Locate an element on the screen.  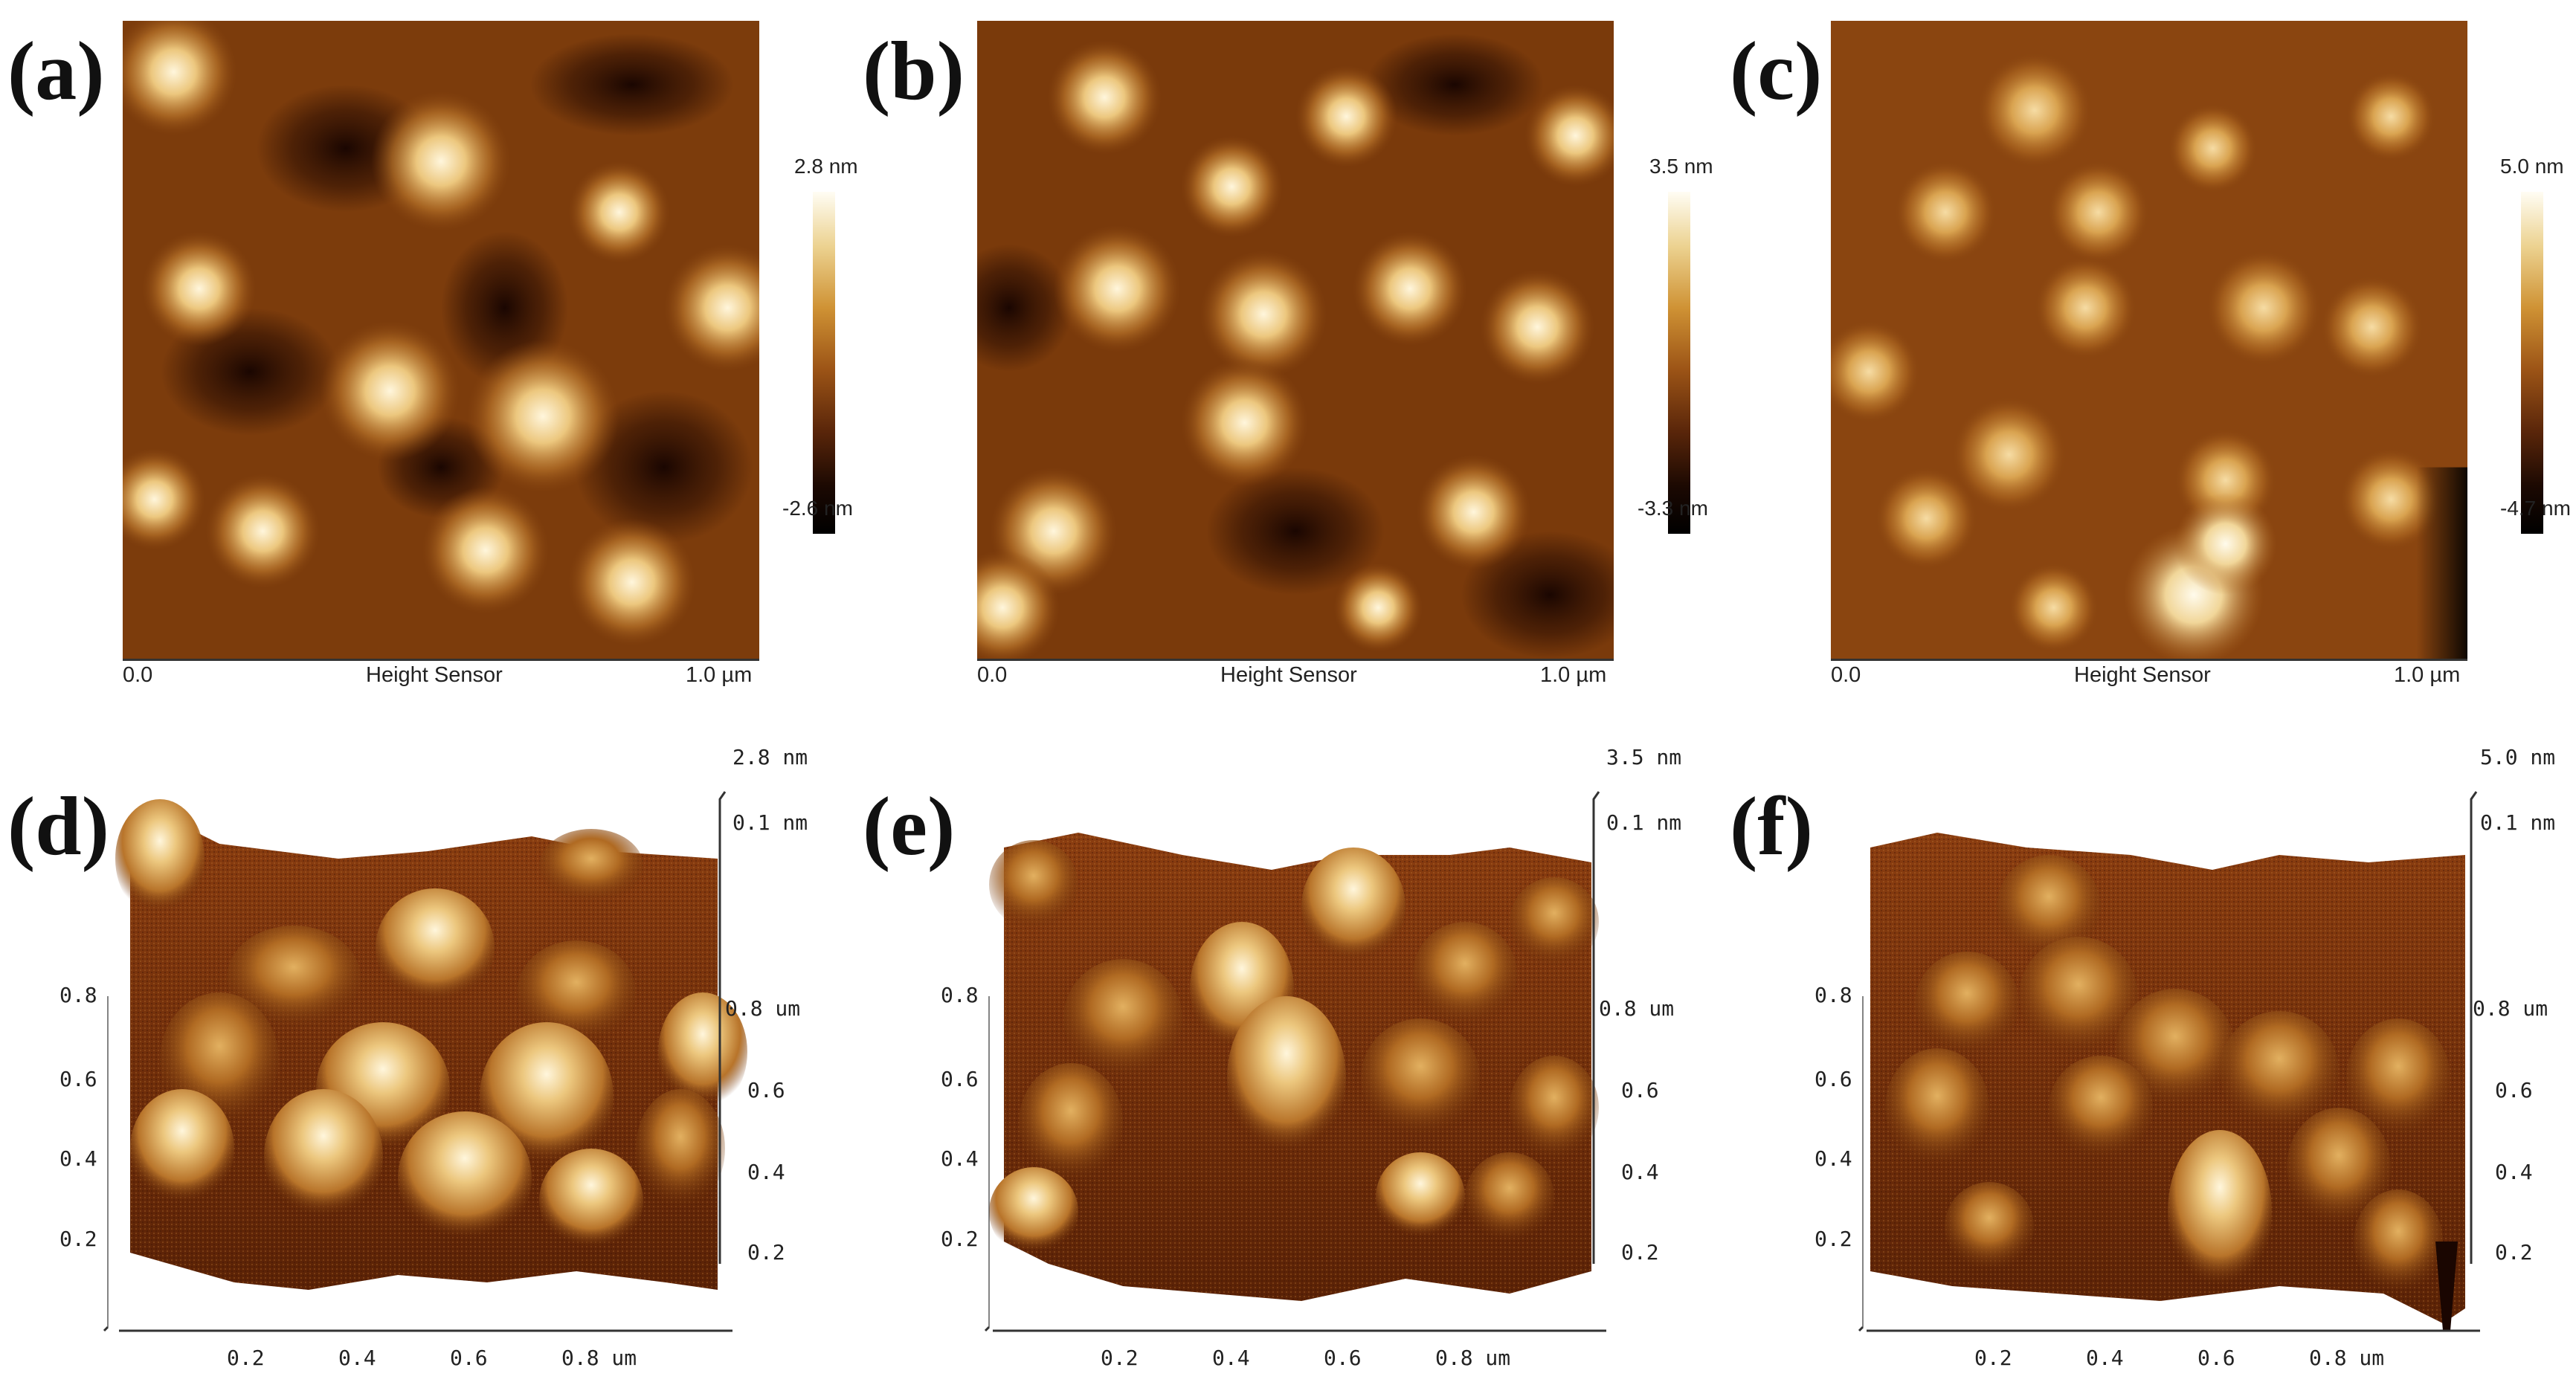
colorbar-min-label: -2.6 nm is located at coordinates (817, 508).